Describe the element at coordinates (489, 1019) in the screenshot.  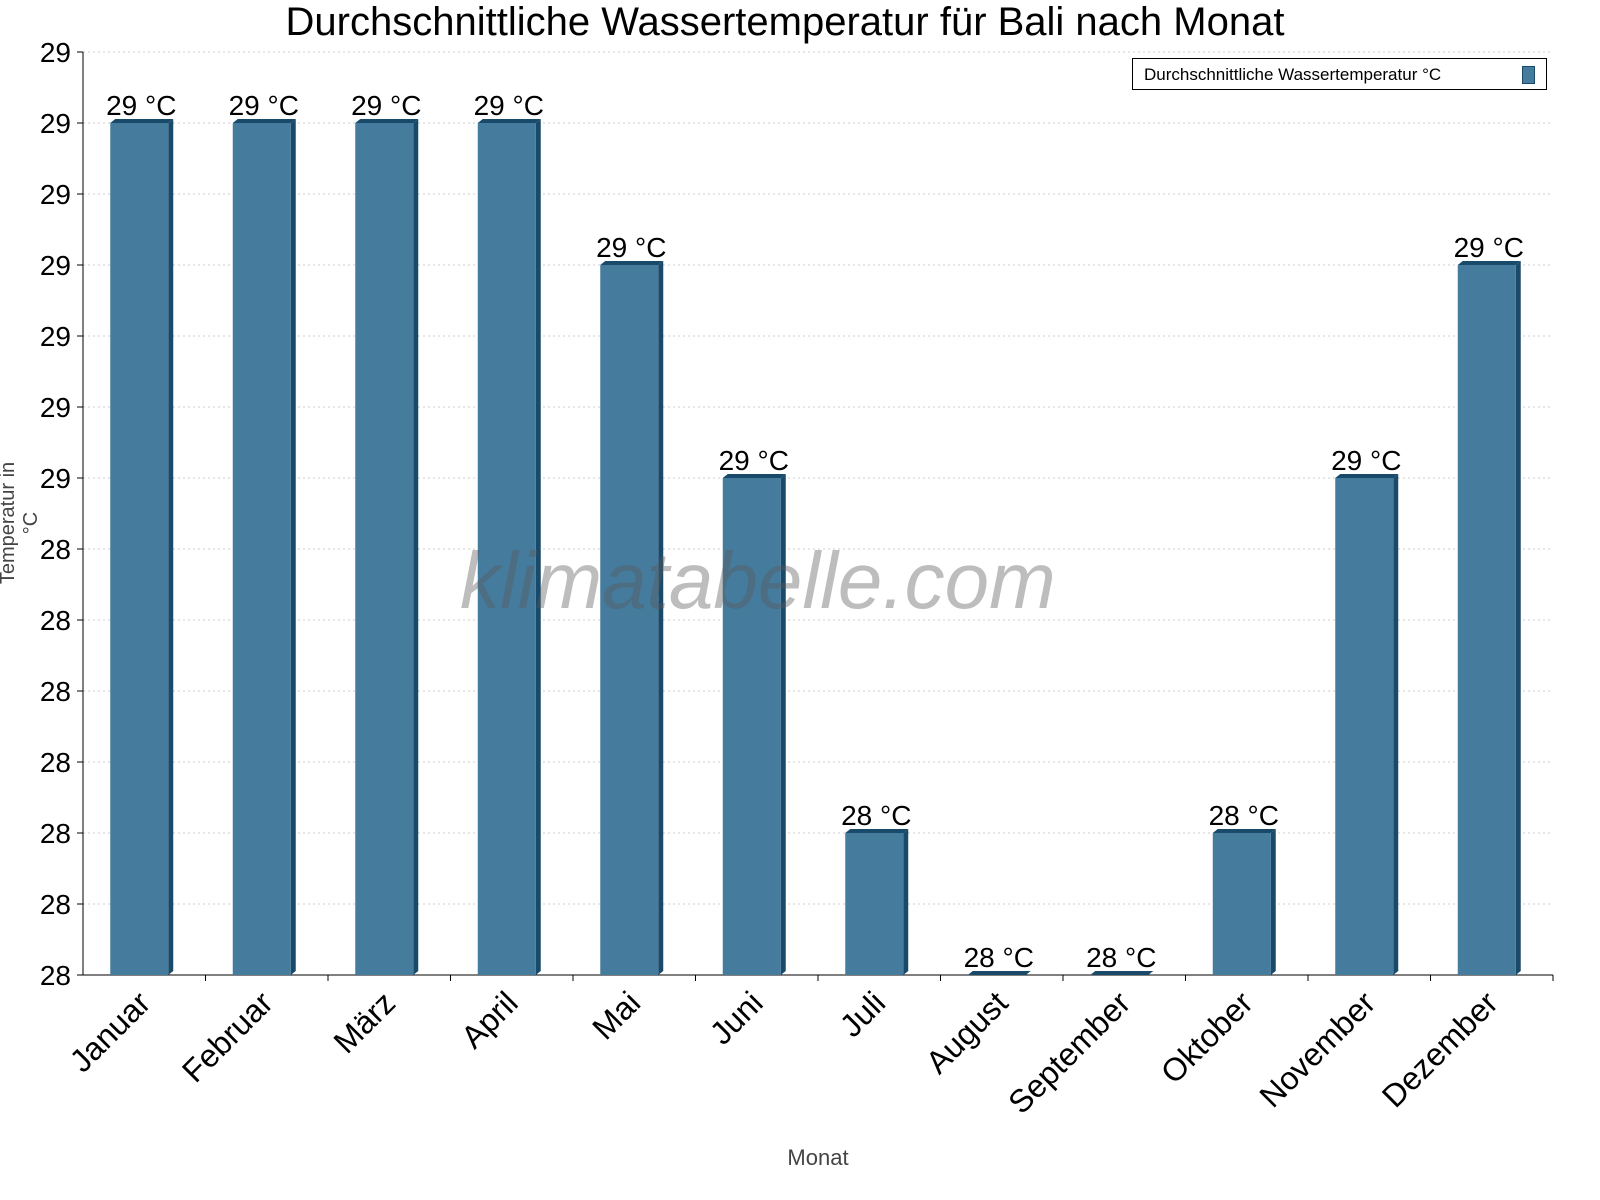
I see `x-tick-label: April` at that location.